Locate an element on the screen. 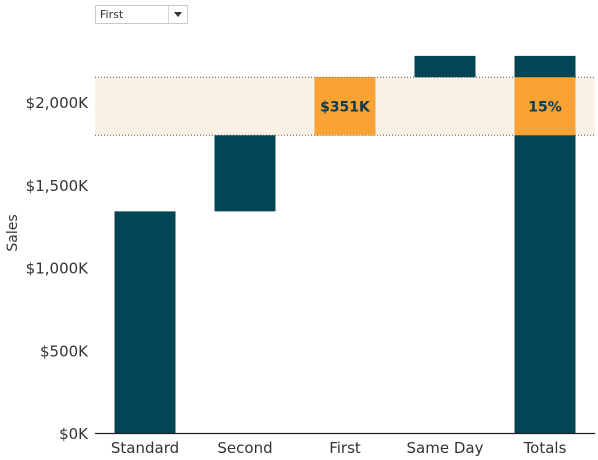  data-label-totals: 15% is located at coordinates (545, 107).